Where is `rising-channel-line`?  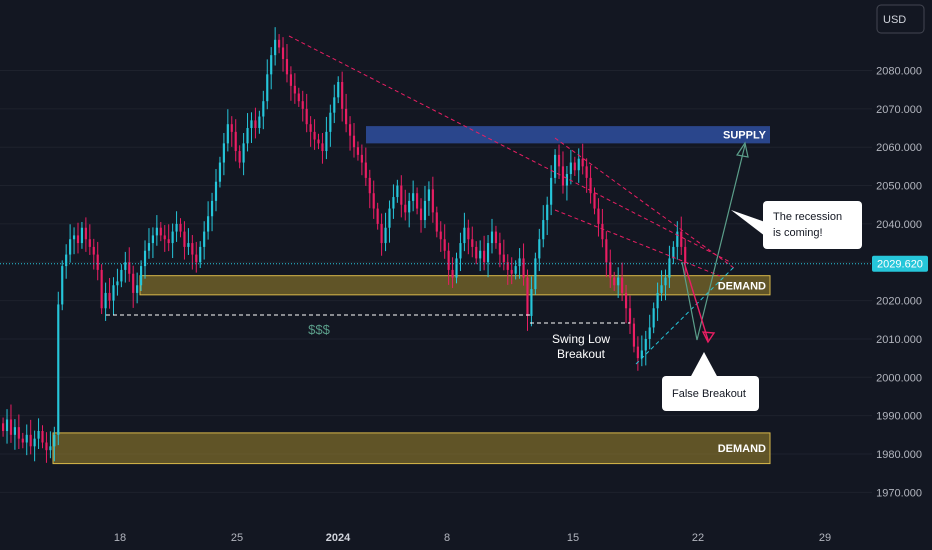
rising-channel-line is located at coordinates (685, 315).